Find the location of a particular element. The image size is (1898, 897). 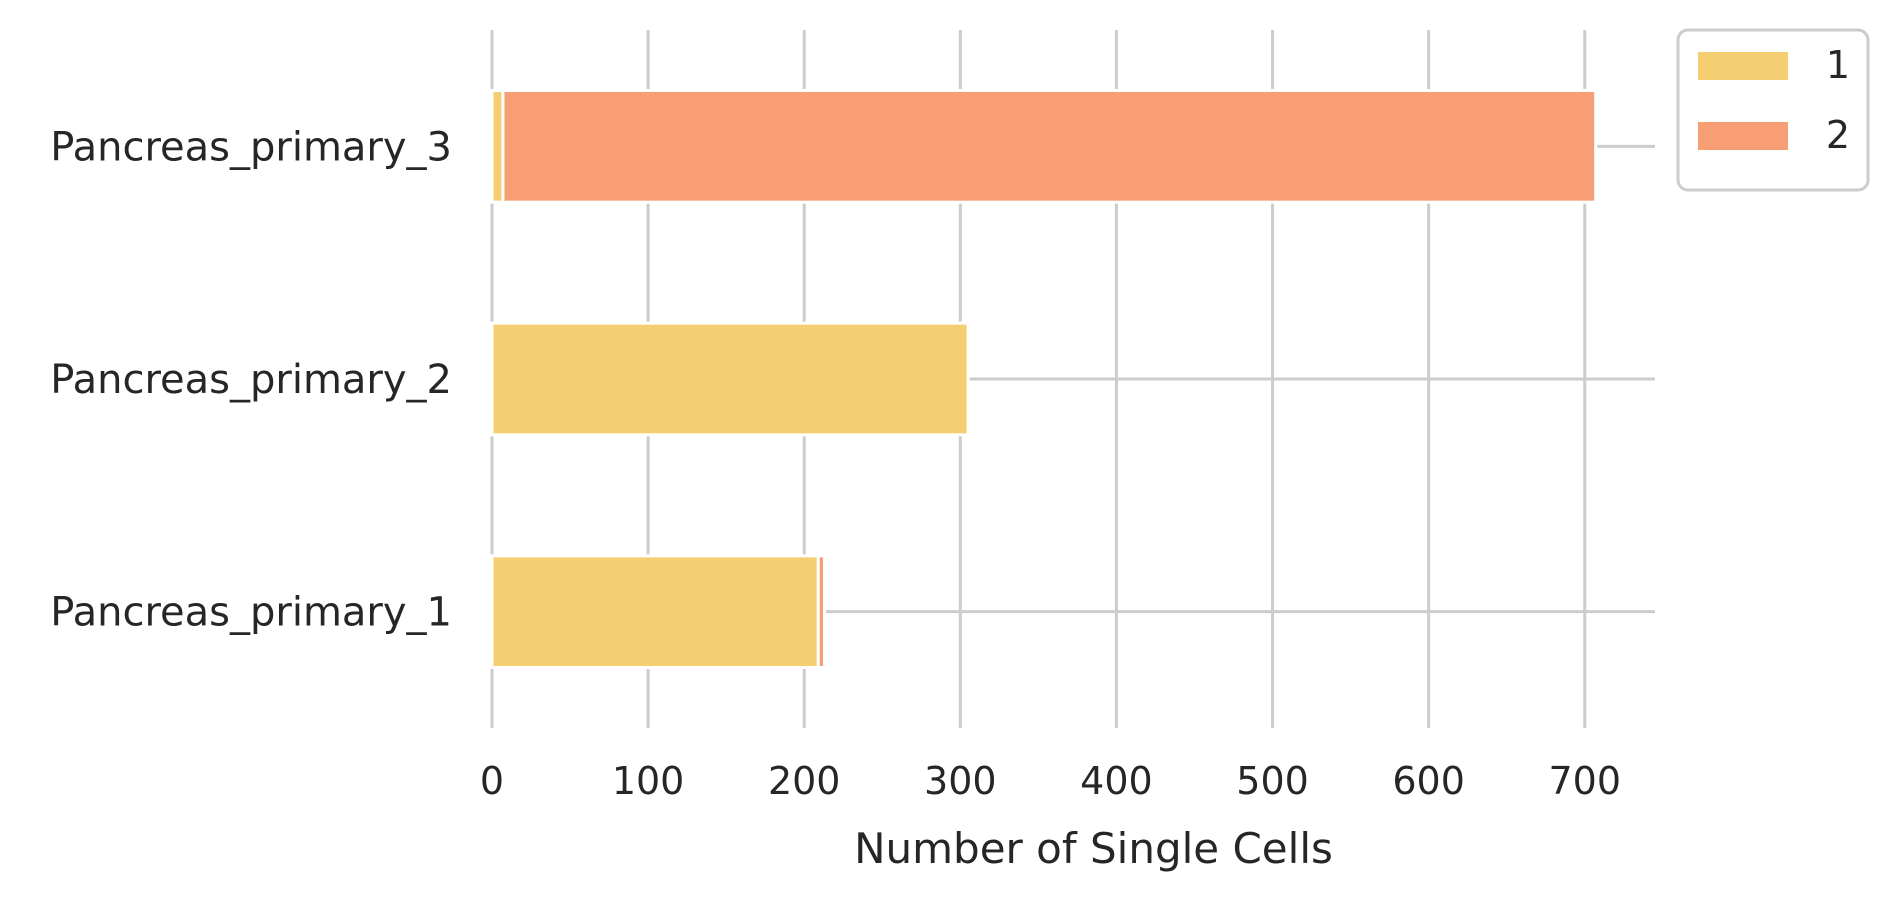

legend-label: 1 is located at coordinates (1838, 65).